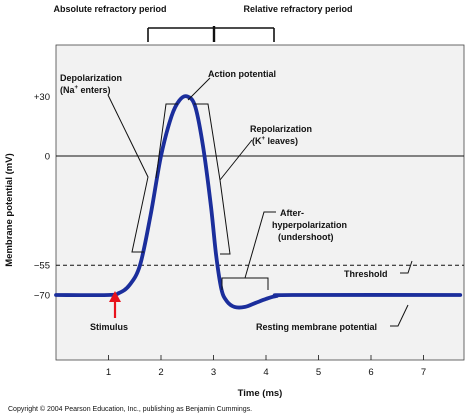 The image size is (474, 417). What do you see at coordinates (42, 197) in the screenshot?
I see `y-axis-ticks: +30 0 −55 −70` at bounding box center [42, 197].